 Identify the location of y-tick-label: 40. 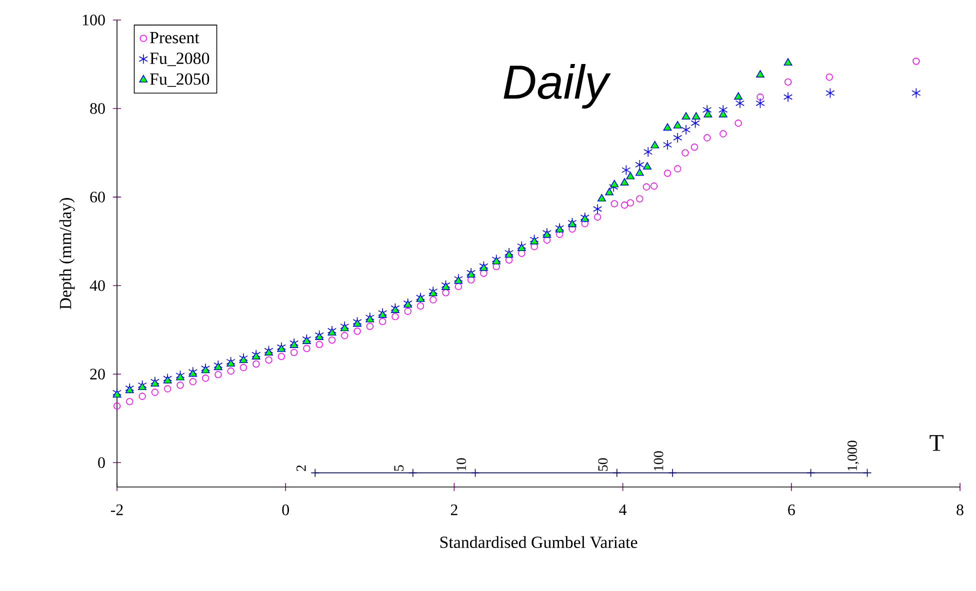
(97, 285).